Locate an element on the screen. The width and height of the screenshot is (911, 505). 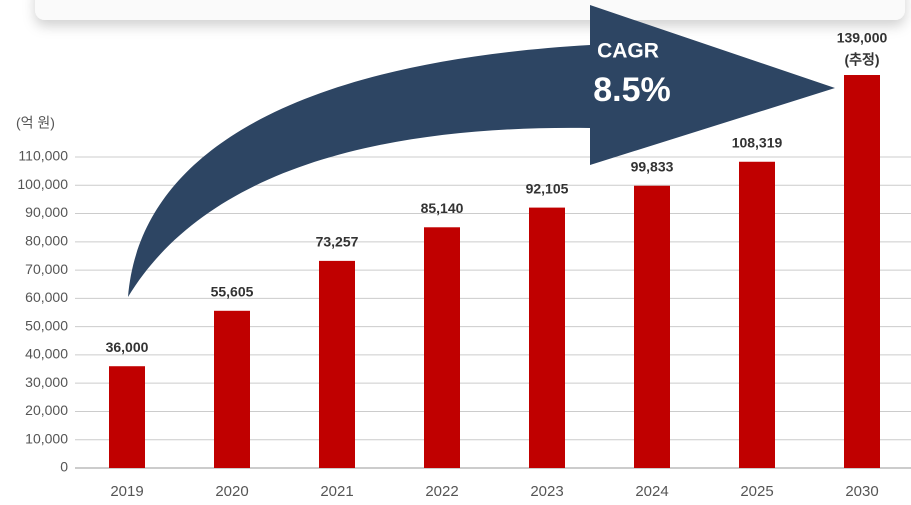
x-tick-label: 2024 is located at coordinates (651, 491).